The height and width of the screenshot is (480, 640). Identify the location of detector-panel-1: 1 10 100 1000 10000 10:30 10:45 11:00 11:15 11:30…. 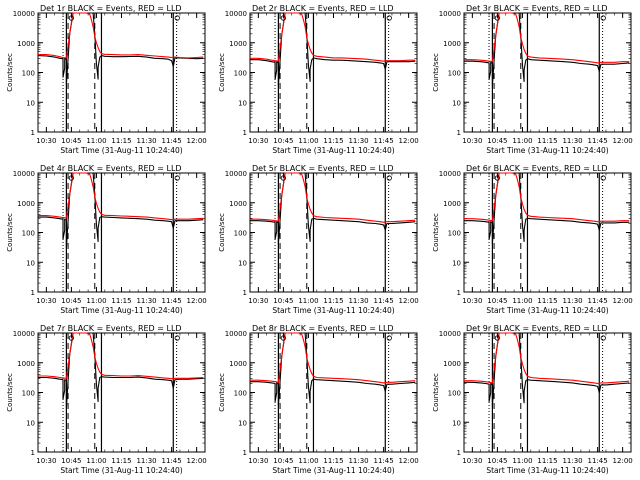
(106, 79).